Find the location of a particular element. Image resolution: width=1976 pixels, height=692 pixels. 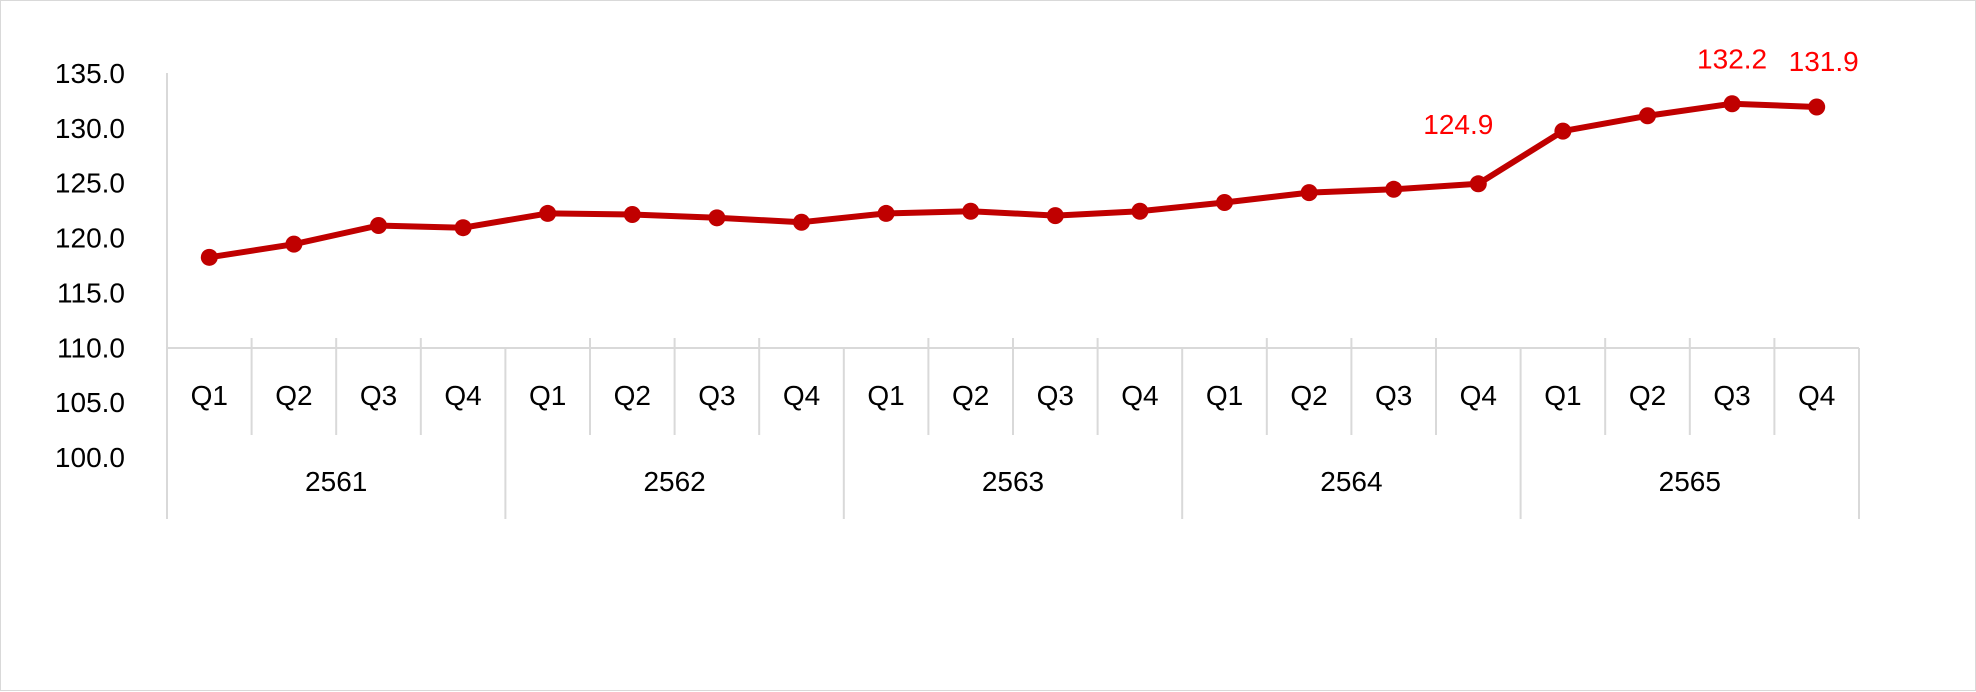

y-tick-label: 115.0 is located at coordinates (91, 292).